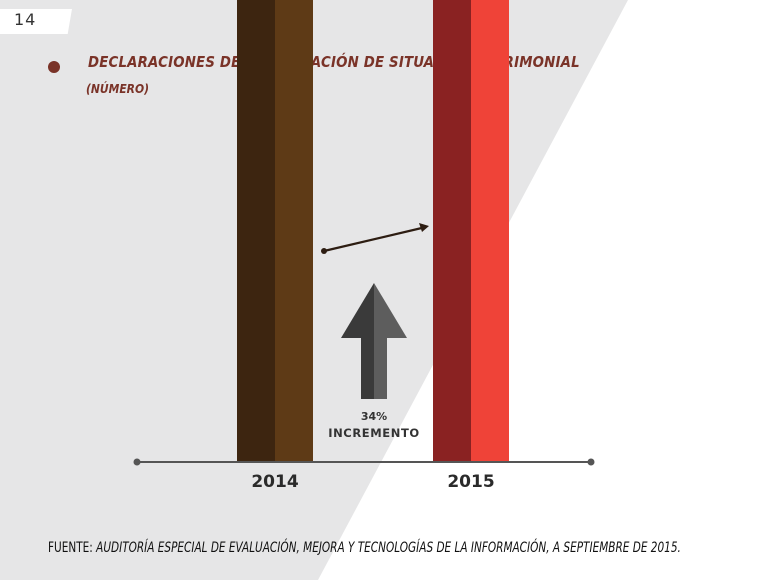 The height and width of the screenshot is (580, 759). I want to click on bar-2014-right-face, so click(294, 231).